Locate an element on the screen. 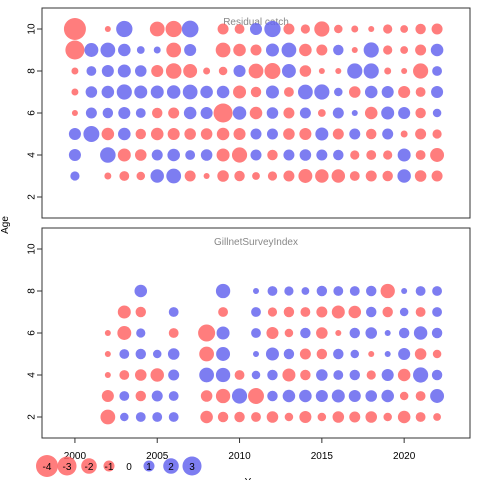 Image resolution: width=480 pixels, height=480 pixels. legend: -4 -3 -2 -1 0 1 2 3 is located at coordinates (119, 466).